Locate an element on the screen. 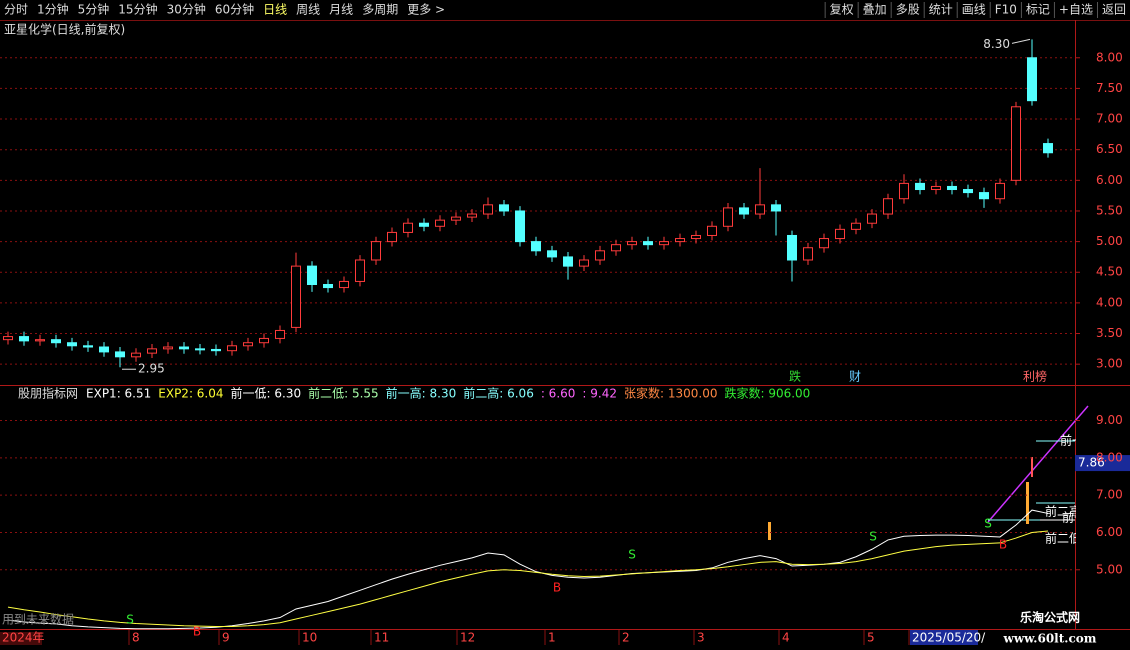 Image resolution: width=1130 pixels, height=650 pixels. x-tick-label: 8 is located at coordinates (136, 638).